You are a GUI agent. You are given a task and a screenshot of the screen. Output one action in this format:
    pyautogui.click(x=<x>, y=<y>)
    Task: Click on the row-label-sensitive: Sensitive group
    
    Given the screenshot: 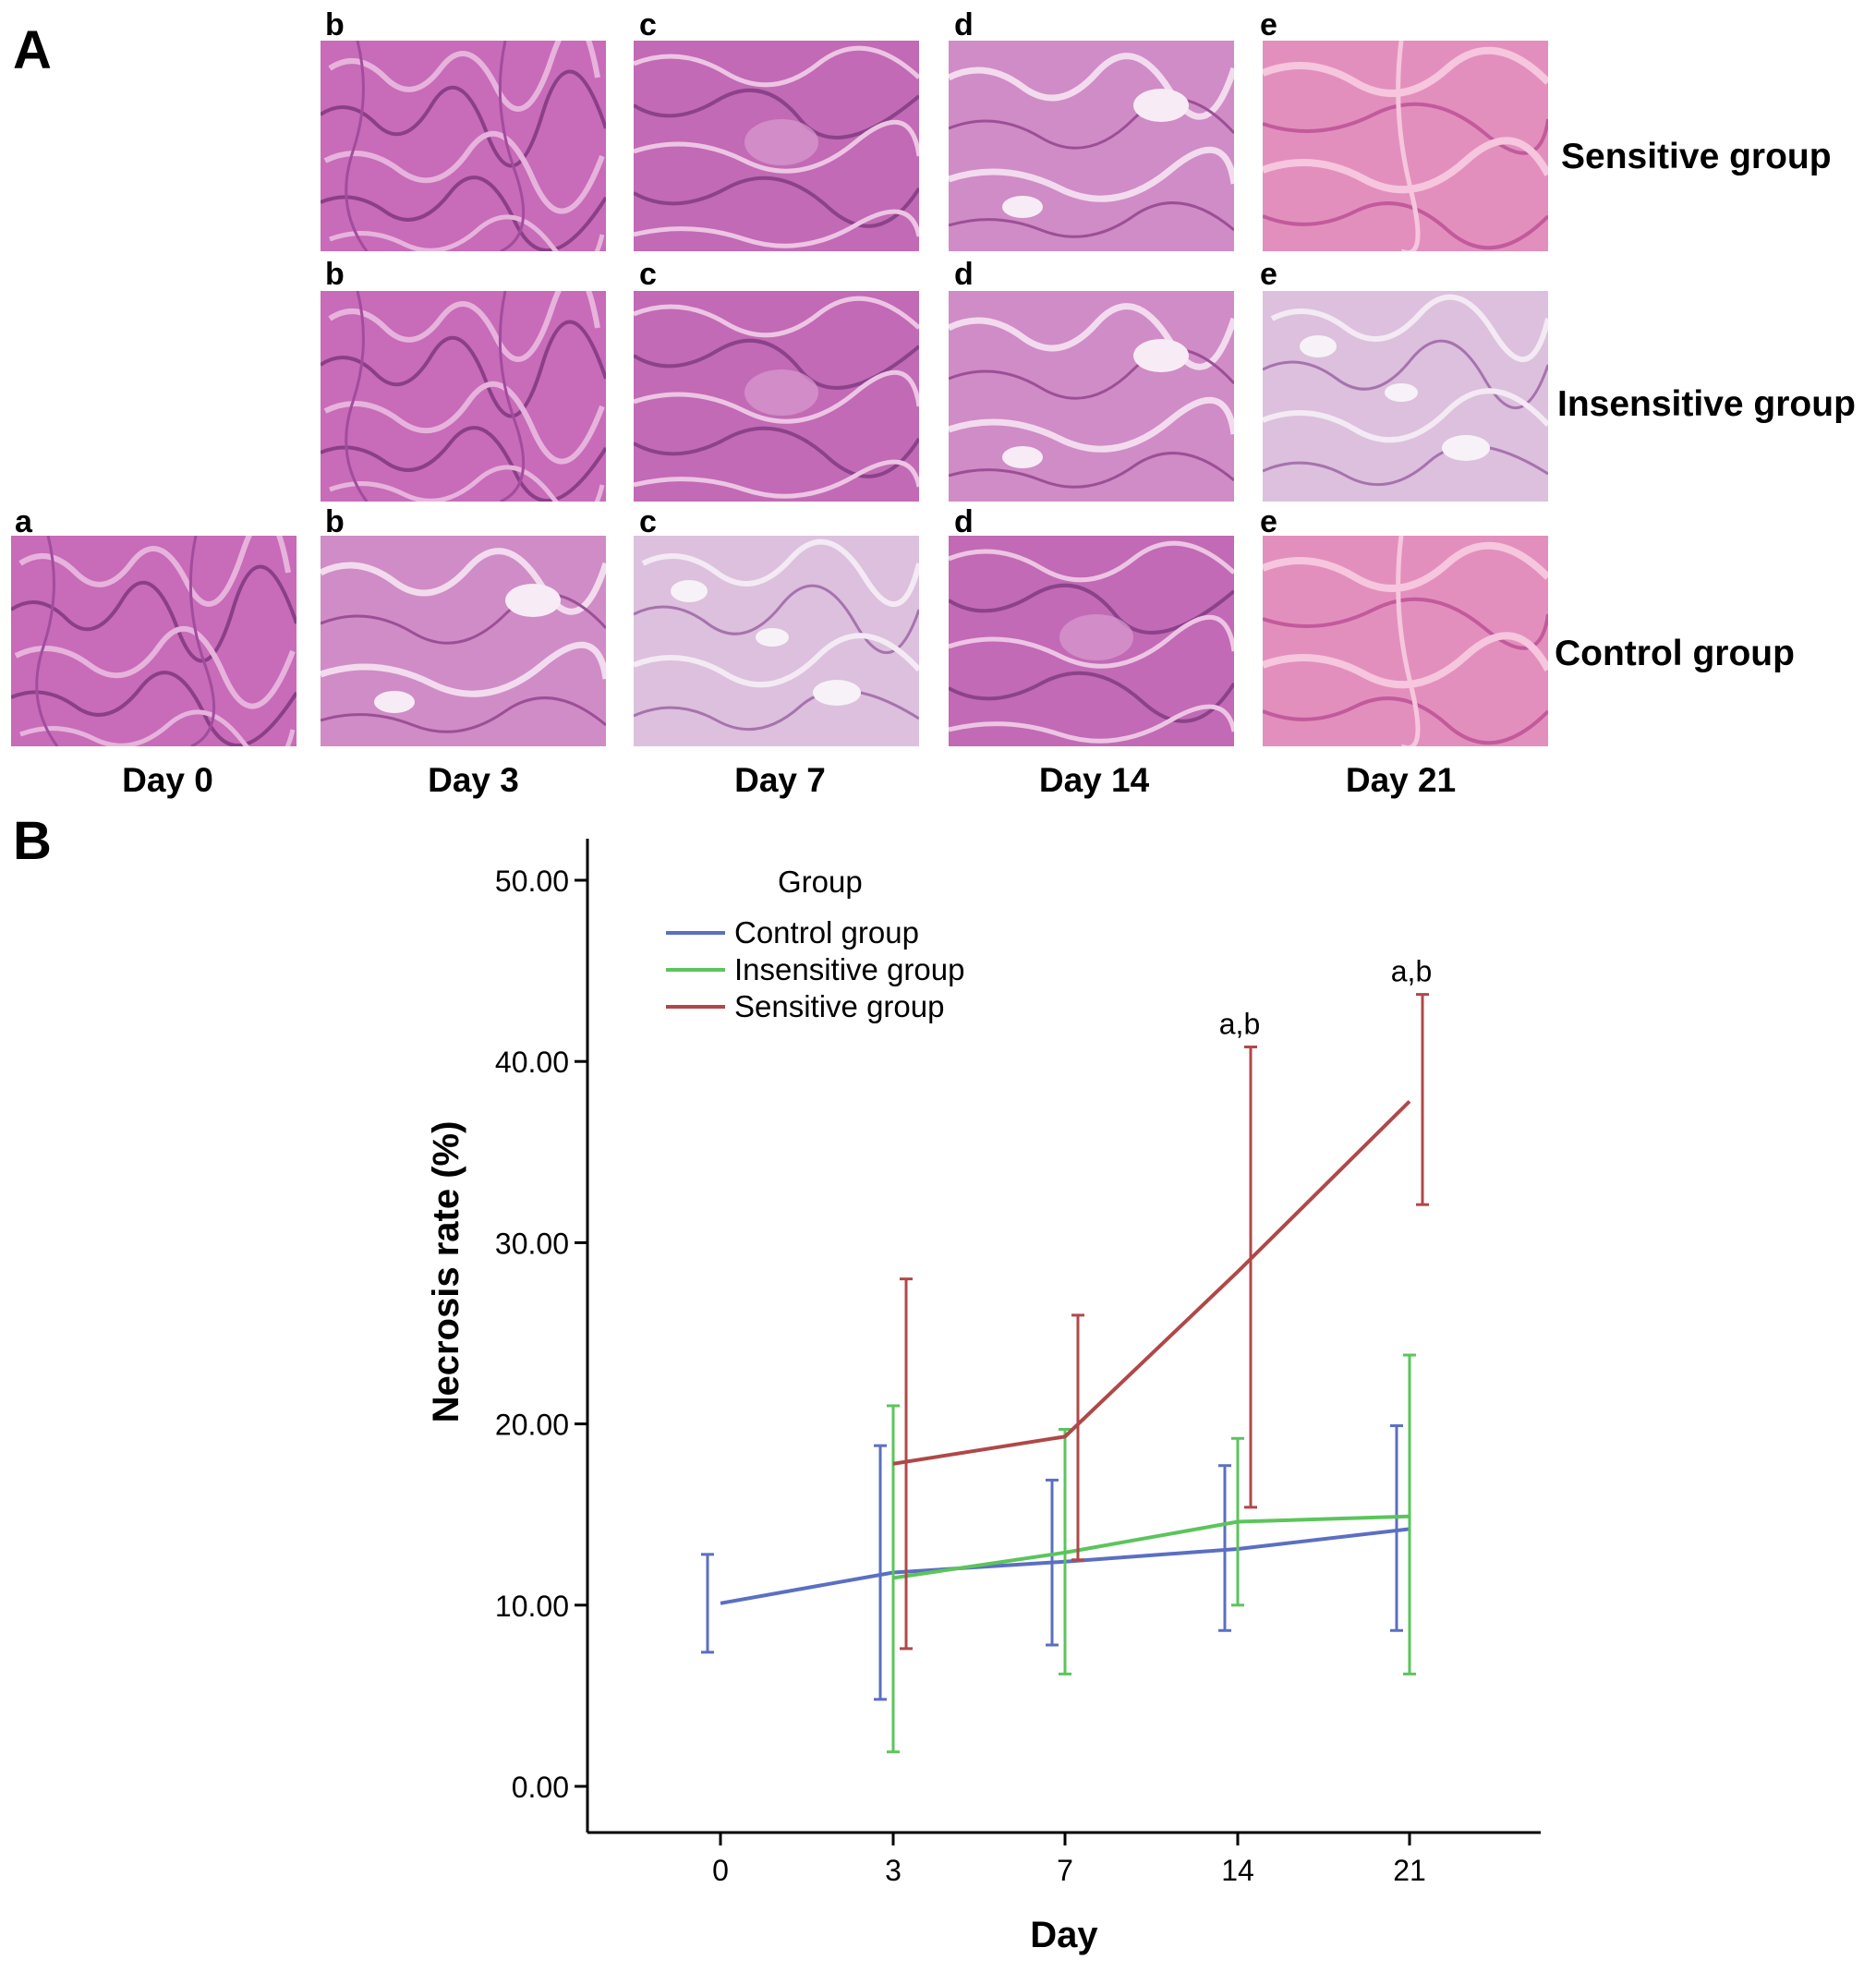 What is the action you would take?
    pyautogui.click(x=1696, y=156)
    